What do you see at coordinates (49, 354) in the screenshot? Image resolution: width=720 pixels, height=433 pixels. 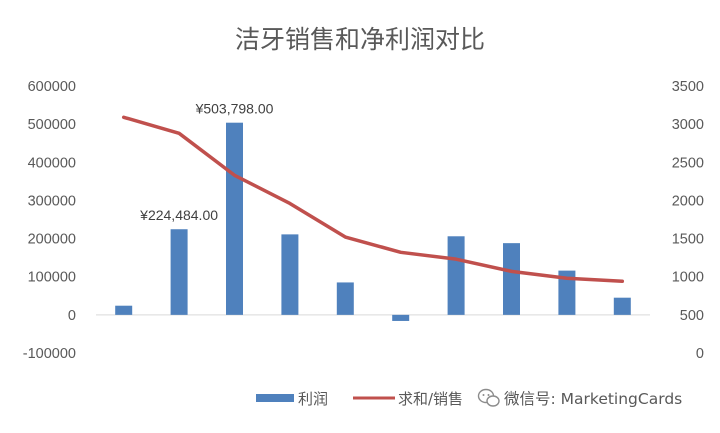 I see `y-left-tick-label: -100000` at bounding box center [49, 354].